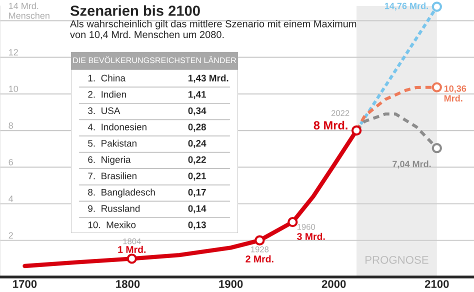 The height and width of the screenshot is (292, 474). I want to click on annotation: 1804, so click(132, 241).